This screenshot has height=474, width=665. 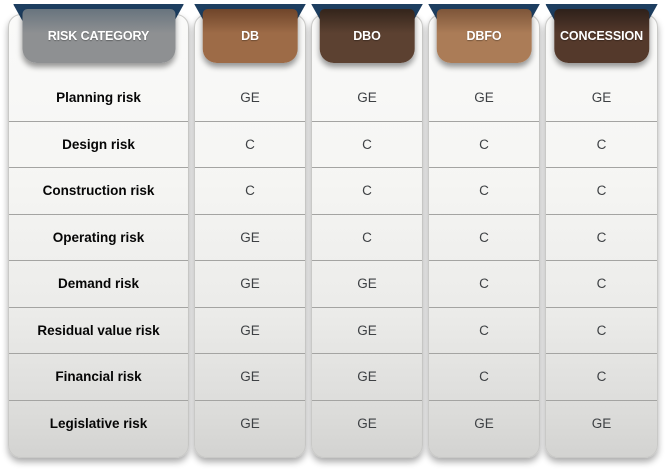 I want to click on header-tab-concession: CONCESSION, so click(x=601, y=36).